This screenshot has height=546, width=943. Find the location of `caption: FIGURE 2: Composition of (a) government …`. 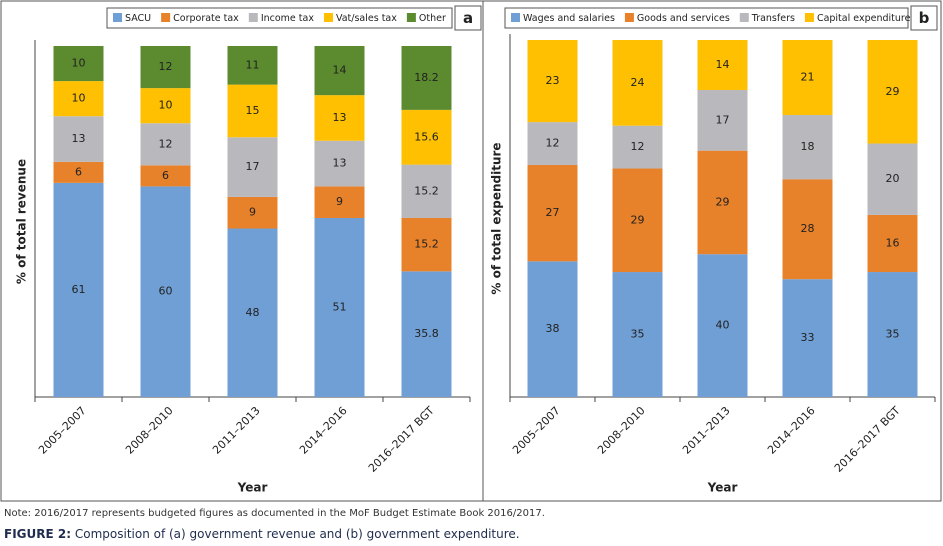

caption: FIGURE 2: Composition of (a) government … is located at coordinates (262, 534).